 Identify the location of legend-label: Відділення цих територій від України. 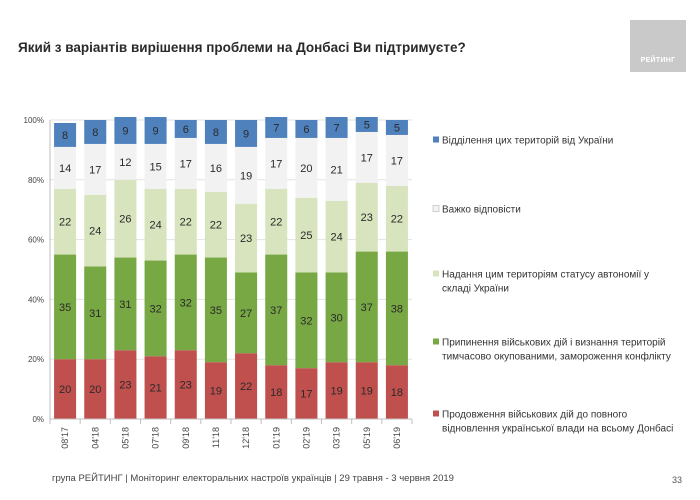
(527, 141).